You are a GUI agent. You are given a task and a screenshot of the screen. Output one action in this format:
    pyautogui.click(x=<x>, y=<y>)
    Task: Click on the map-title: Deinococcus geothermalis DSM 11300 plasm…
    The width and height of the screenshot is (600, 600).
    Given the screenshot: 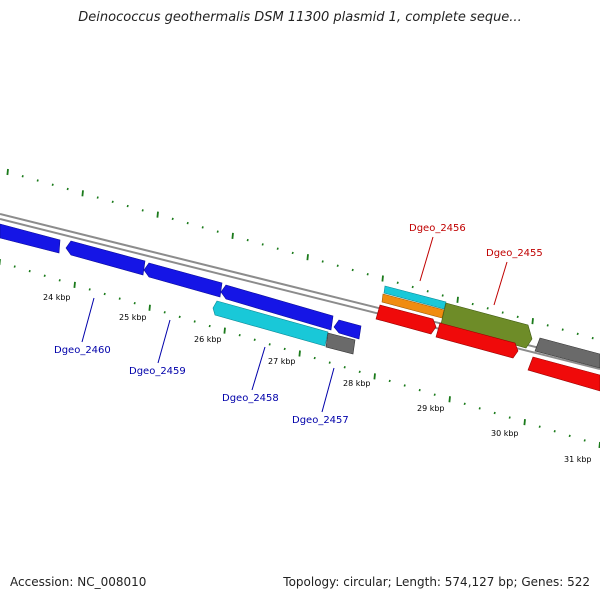 What is the action you would take?
    pyautogui.click(x=300, y=17)
    